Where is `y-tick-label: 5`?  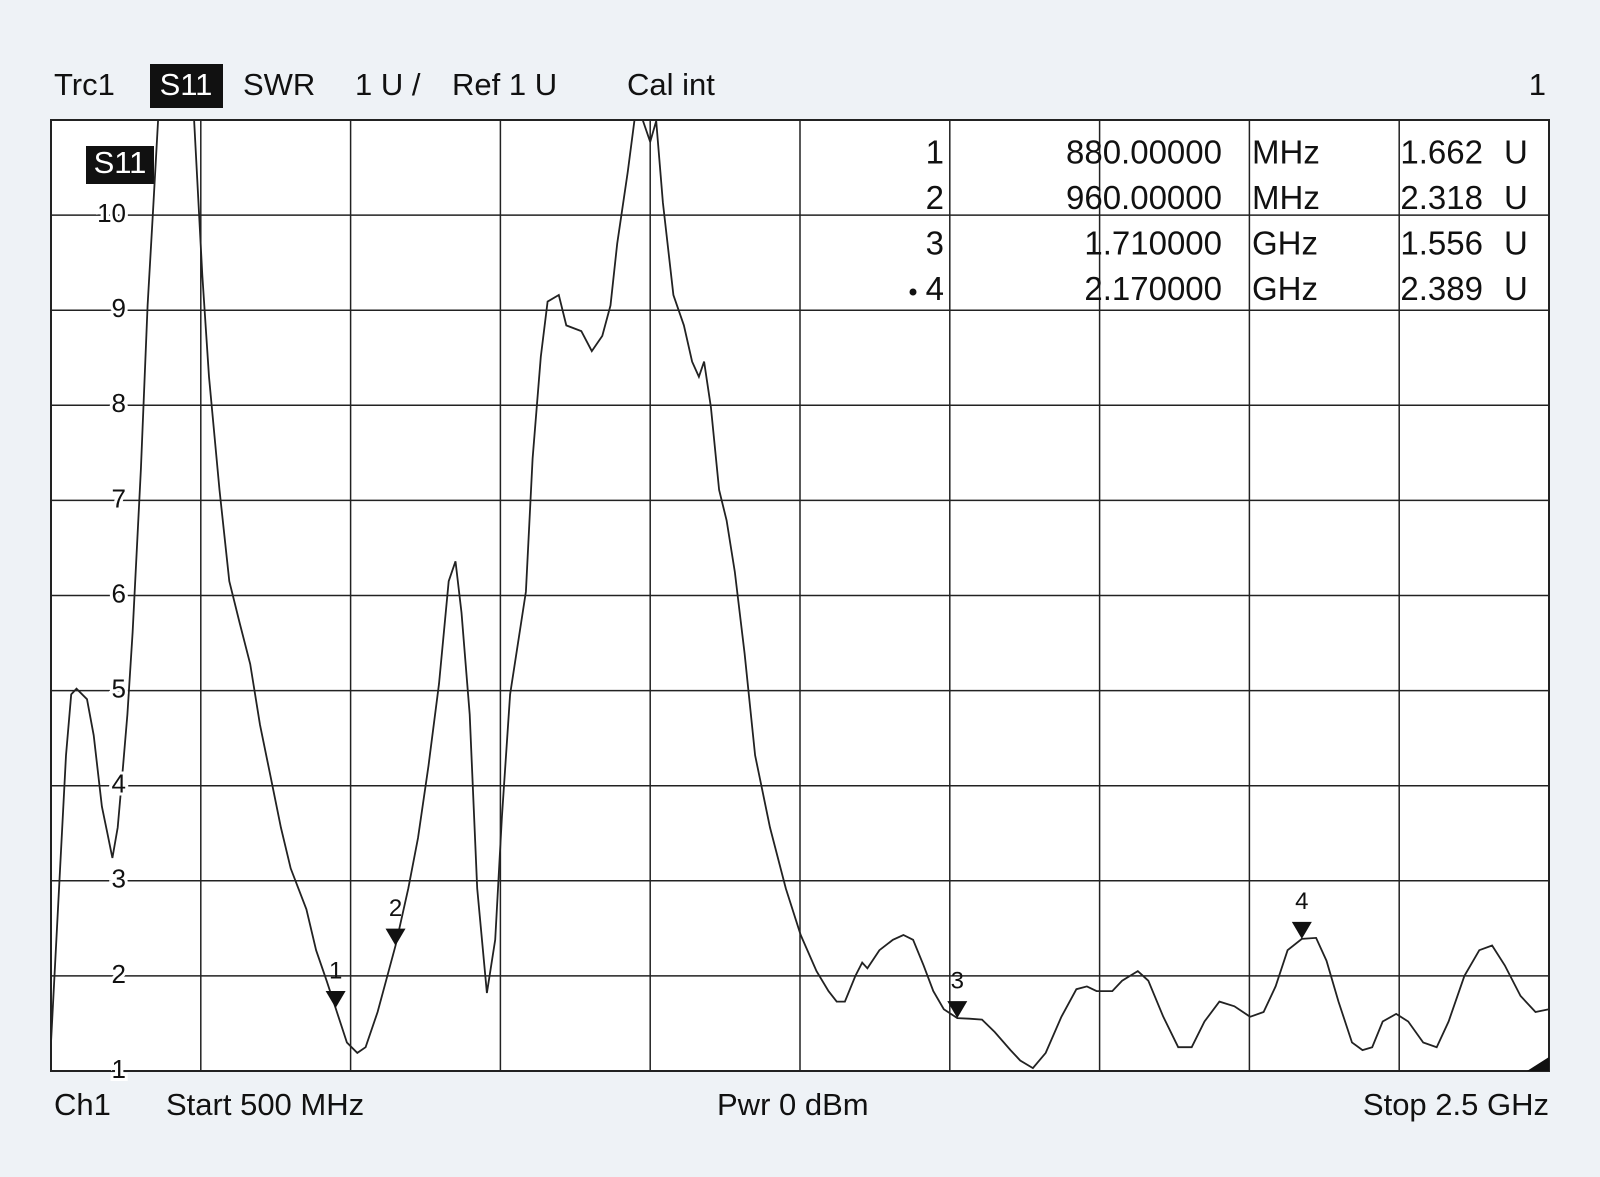
y-tick-label: 5 is located at coordinates (119, 688).